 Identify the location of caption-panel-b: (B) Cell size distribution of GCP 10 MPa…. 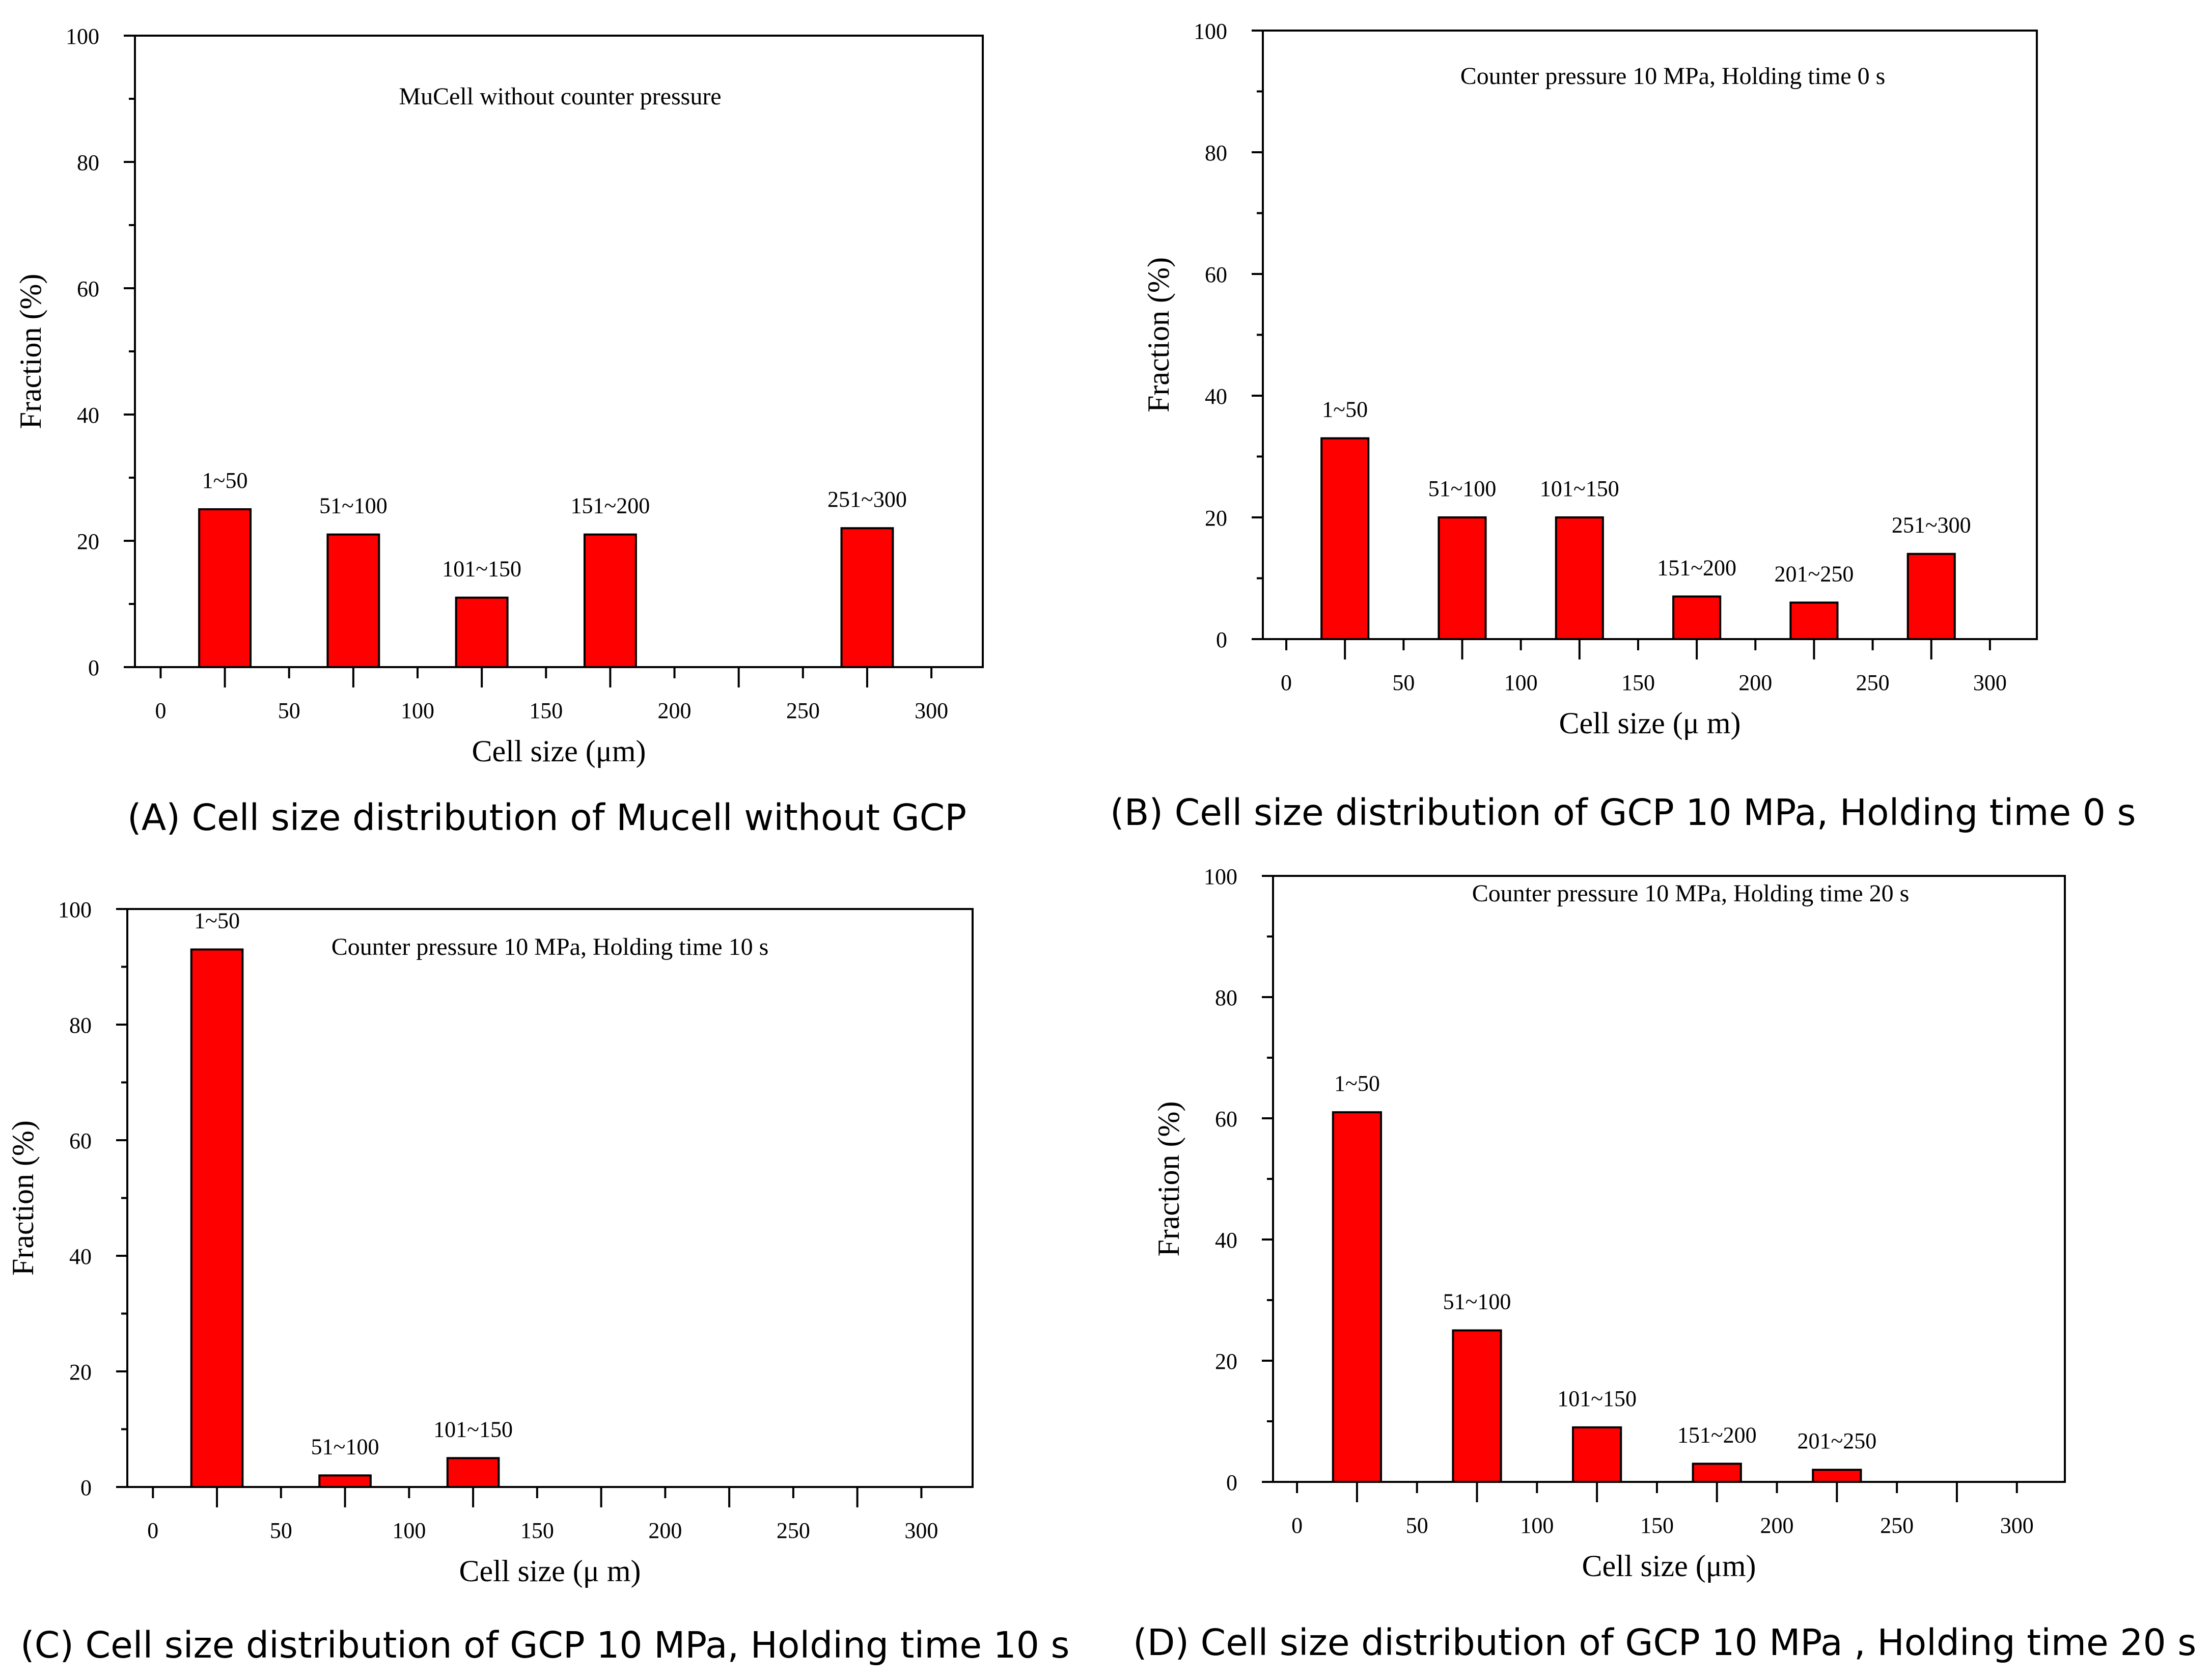
(1623, 812).